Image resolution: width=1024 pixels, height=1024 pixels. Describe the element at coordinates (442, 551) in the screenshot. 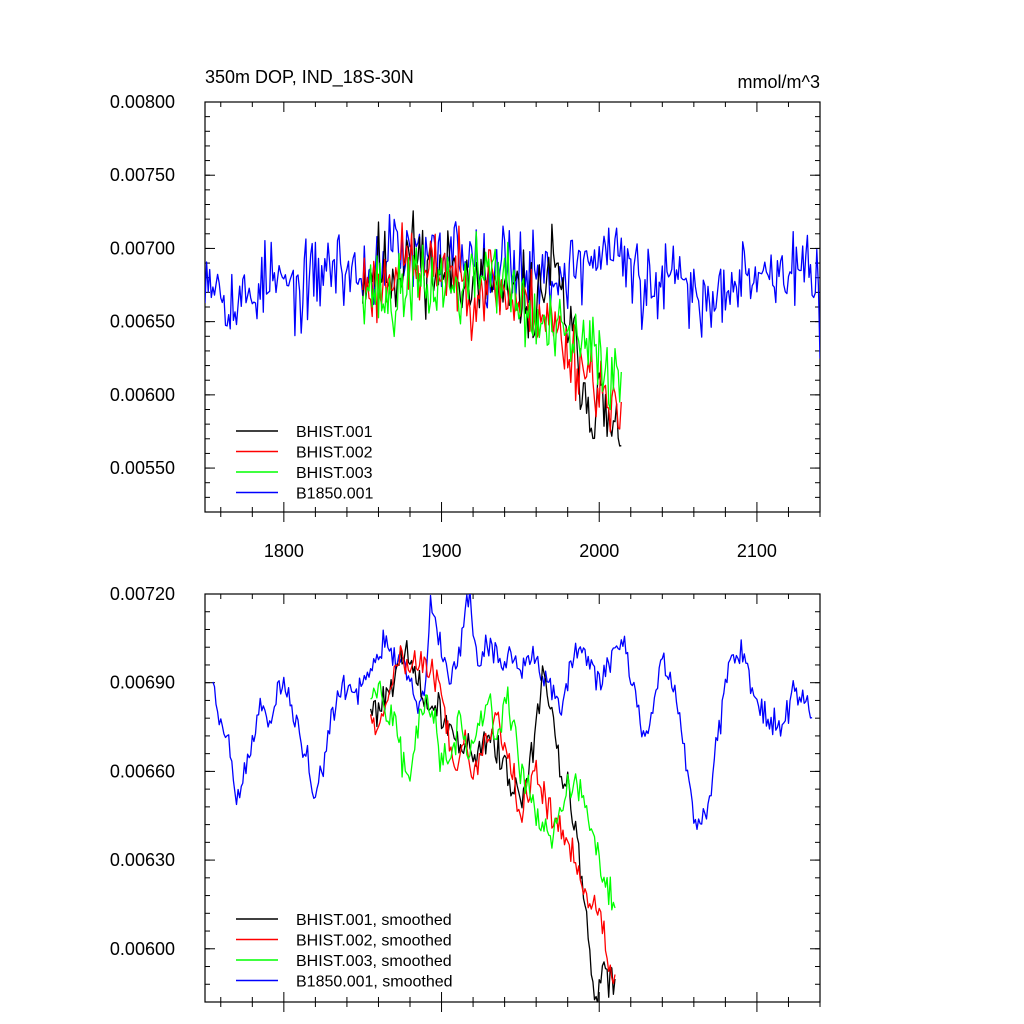

I see `x-tick-label: 1900` at that location.